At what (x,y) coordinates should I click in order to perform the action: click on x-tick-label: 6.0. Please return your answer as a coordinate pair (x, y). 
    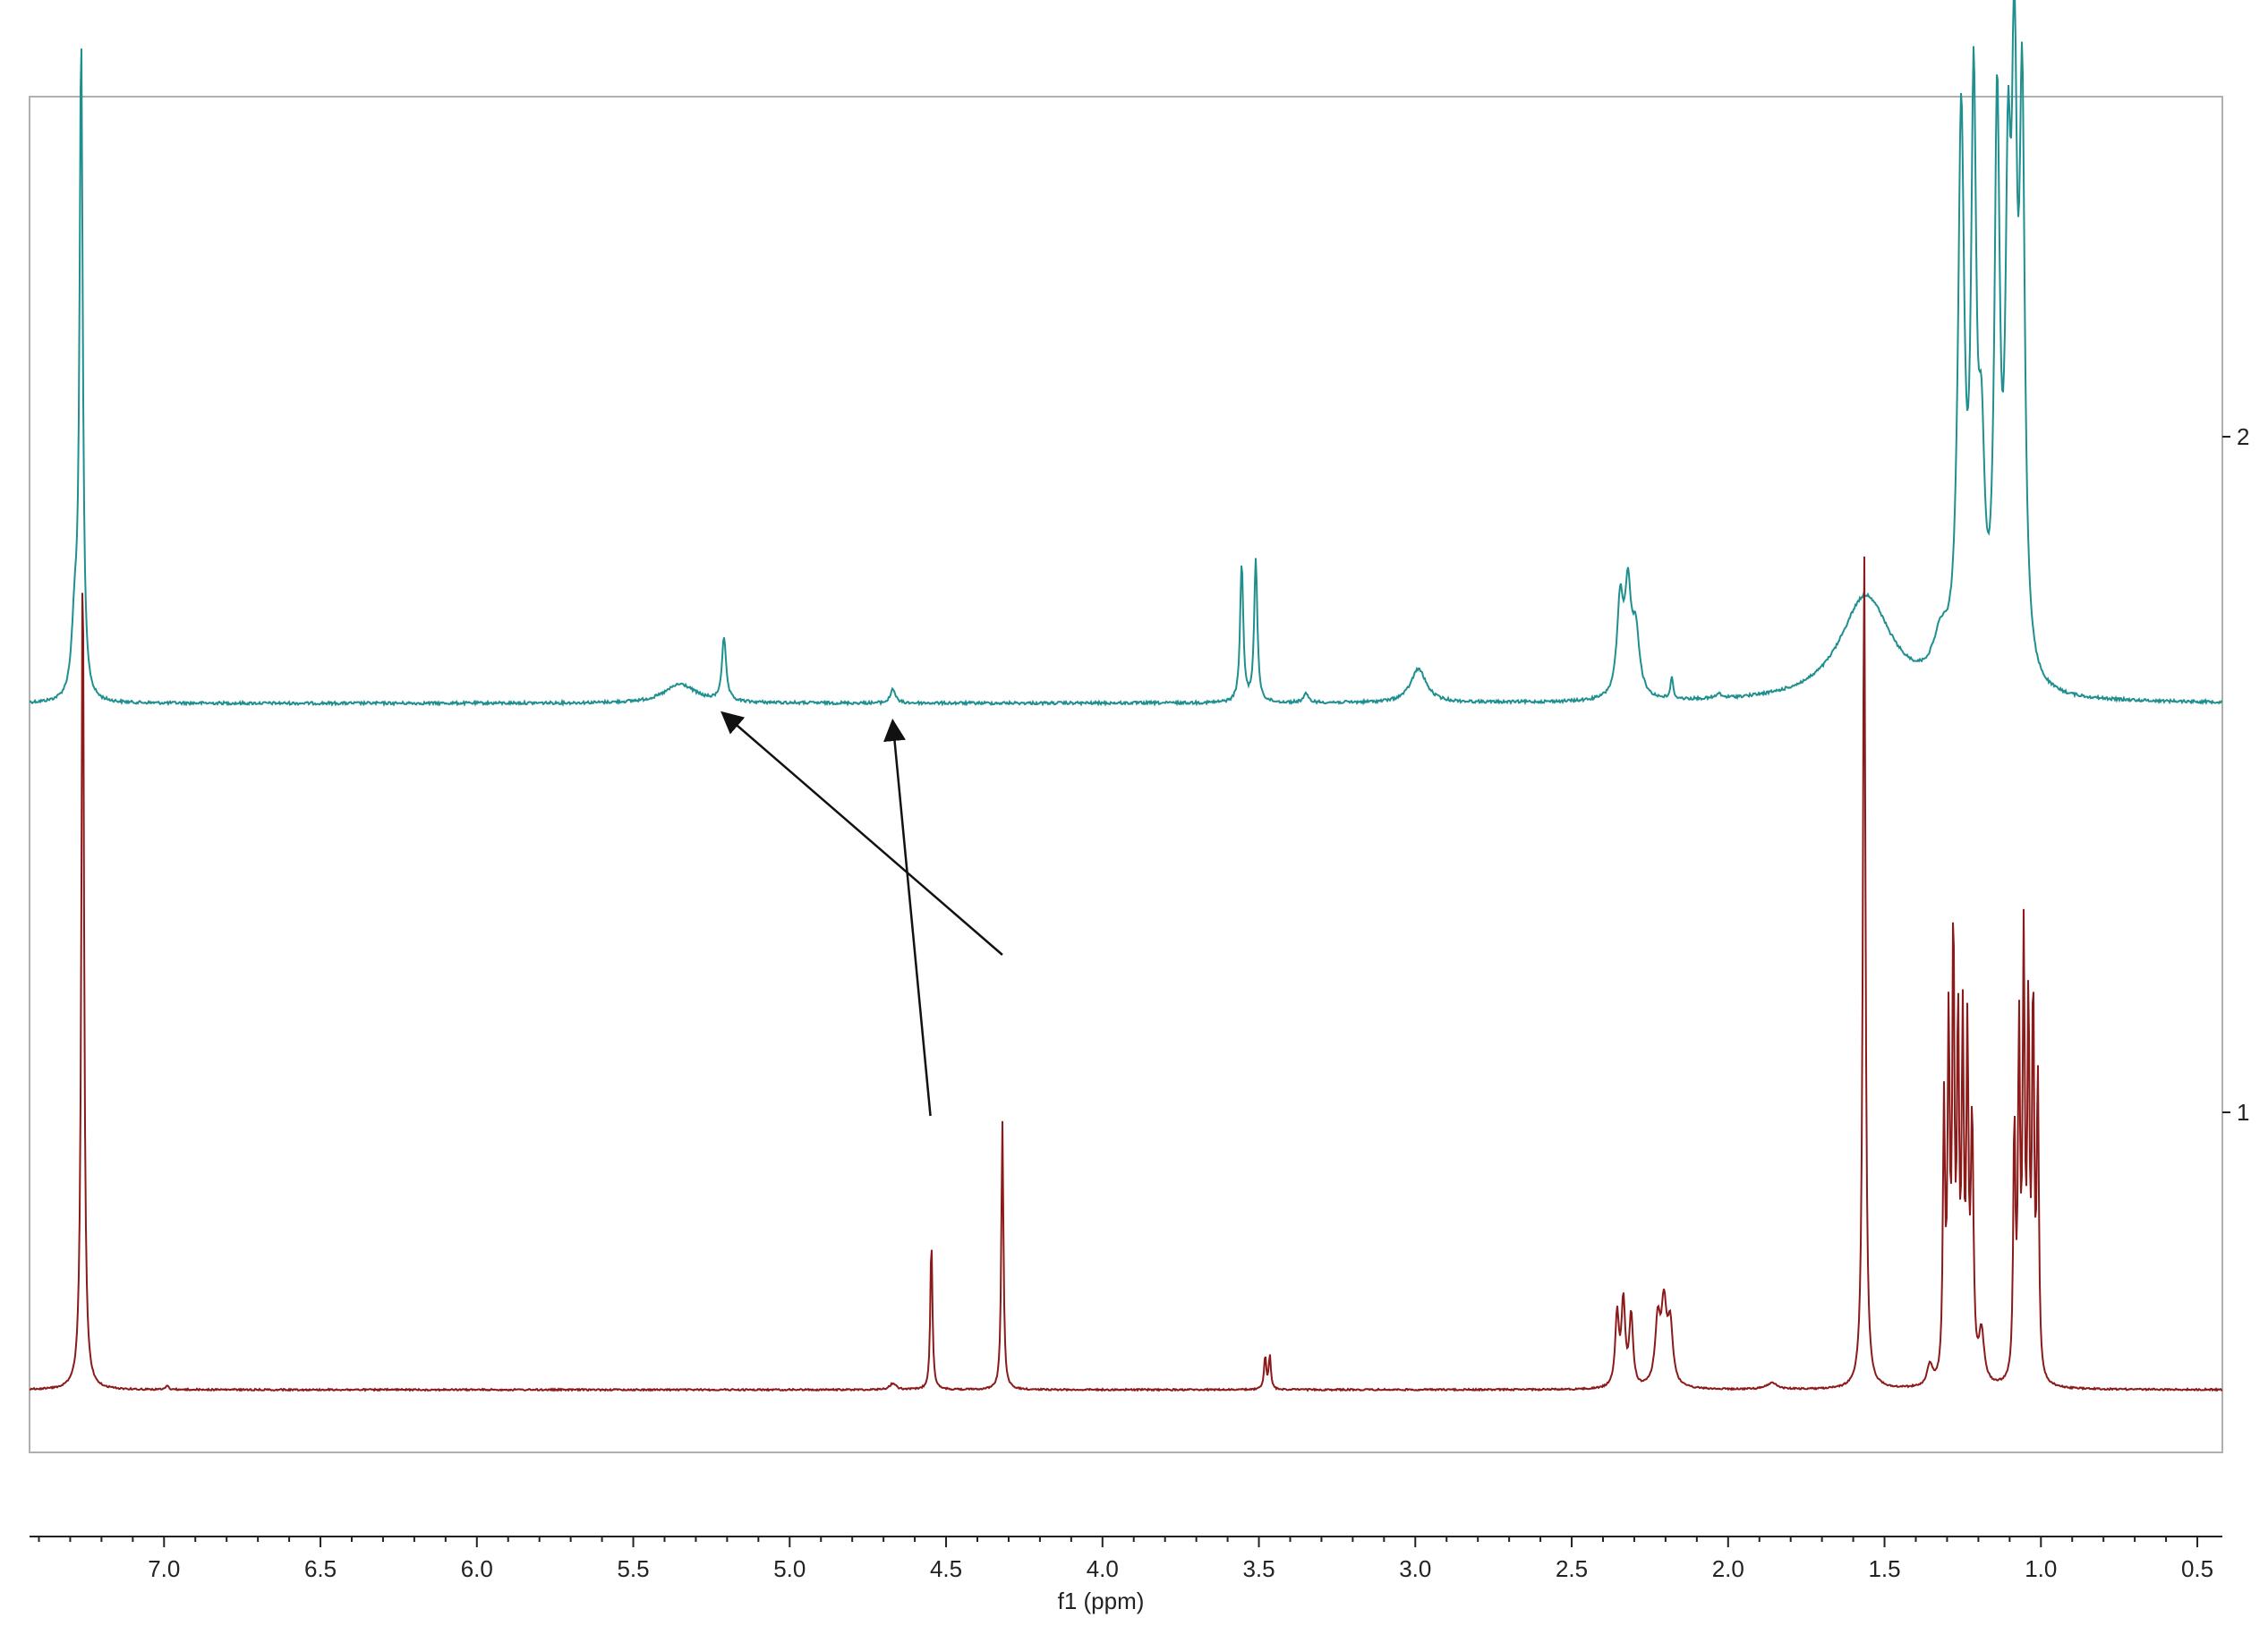
    Looking at the image, I should click on (477, 1568).